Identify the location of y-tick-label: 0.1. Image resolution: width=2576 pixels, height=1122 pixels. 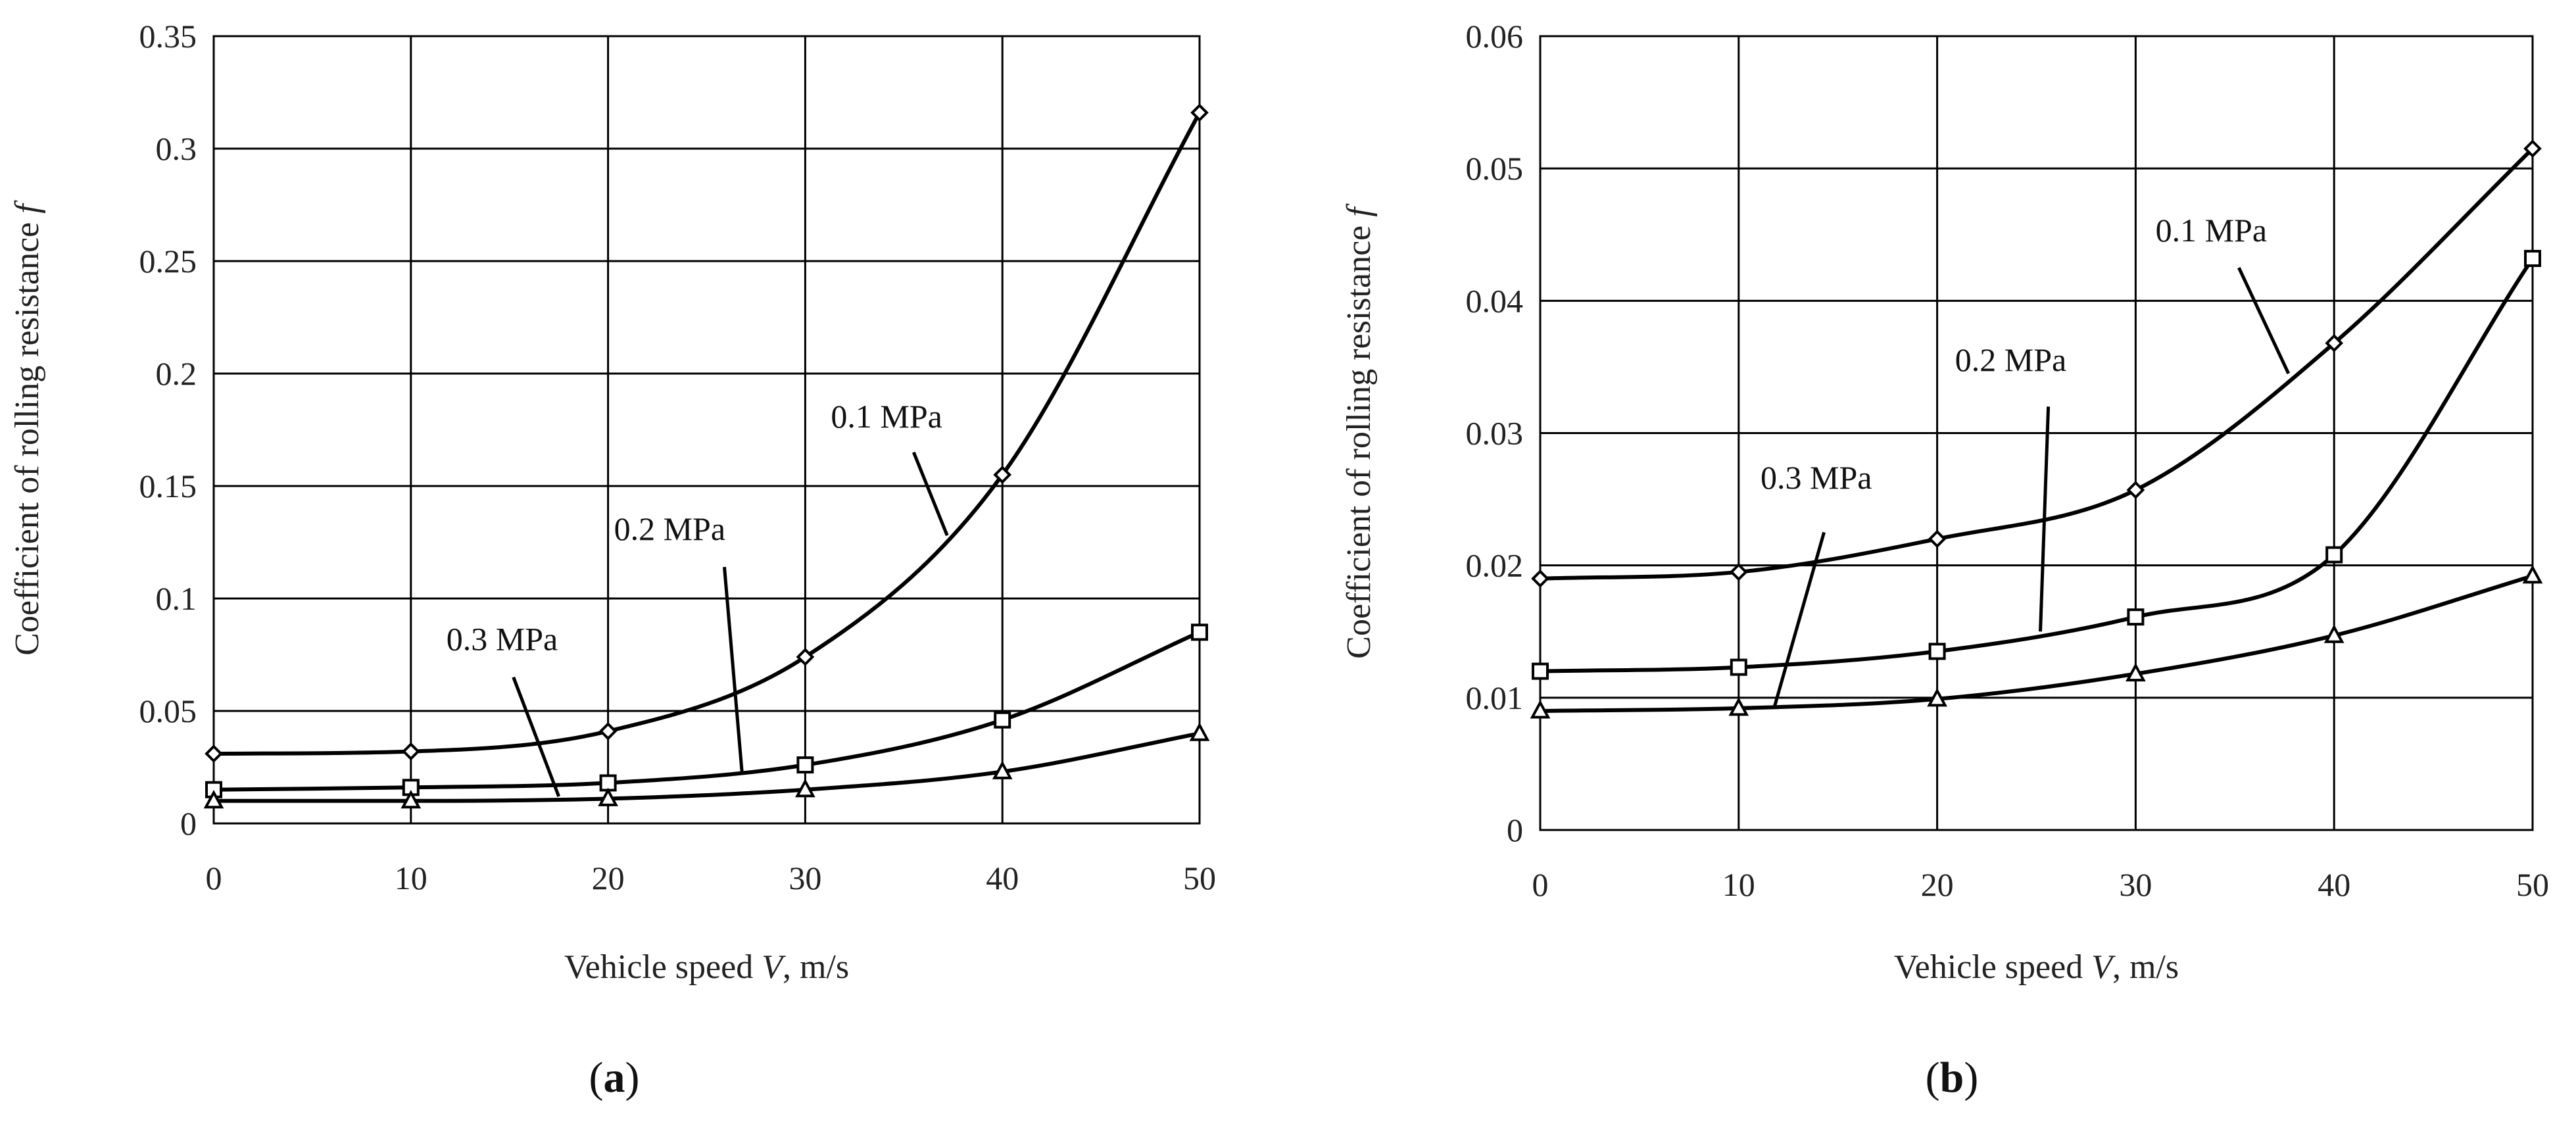
(176, 598).